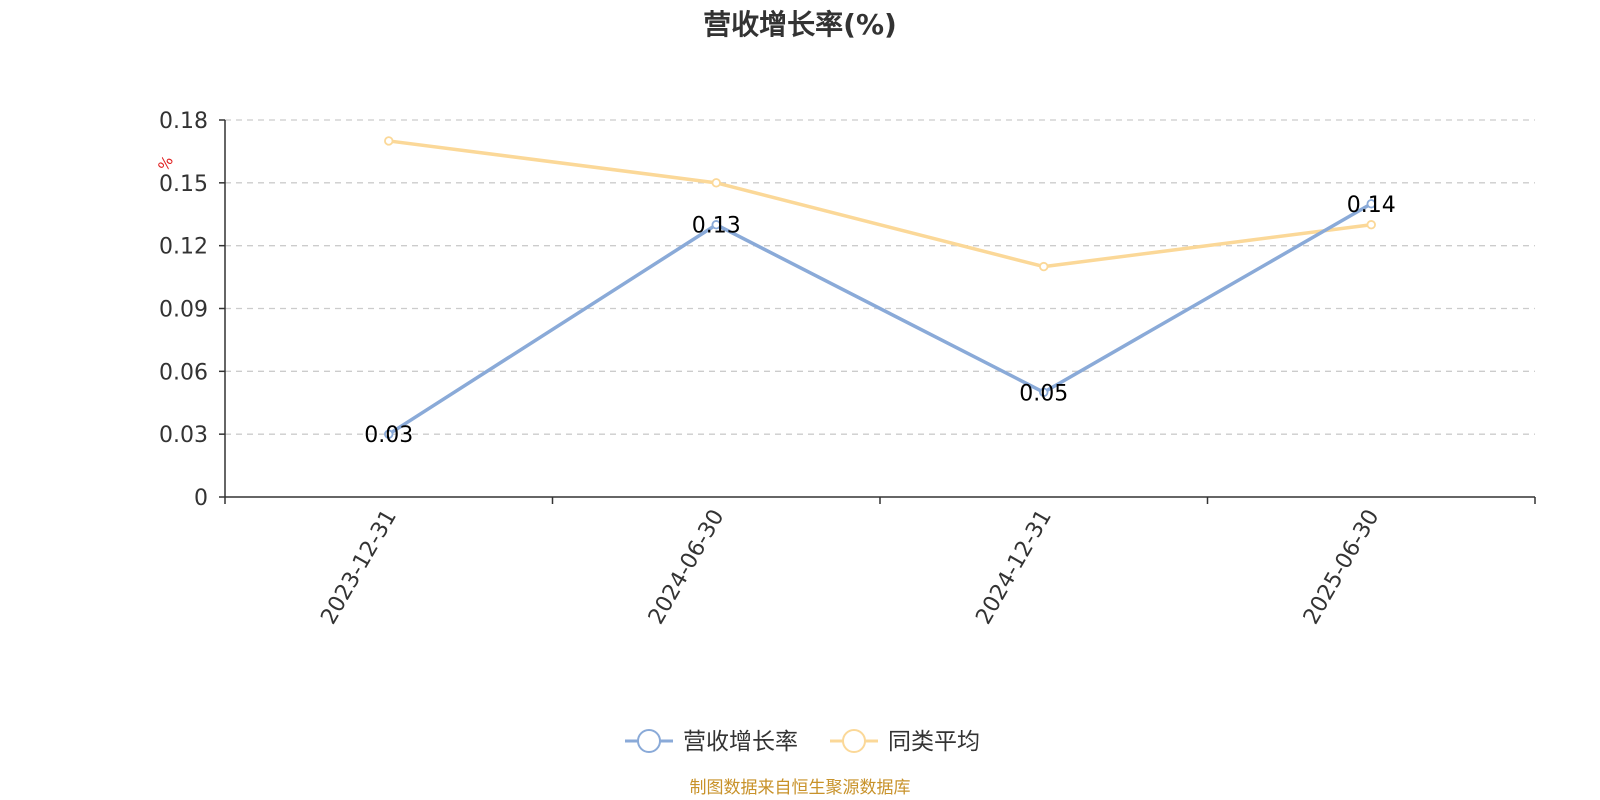 The height and width of the screenshot is (800, 1600). What do you see at coordinates (183, 247) in the screenshot?
I see `y-tick-label: 0.12` at bounding box center [183, 247].